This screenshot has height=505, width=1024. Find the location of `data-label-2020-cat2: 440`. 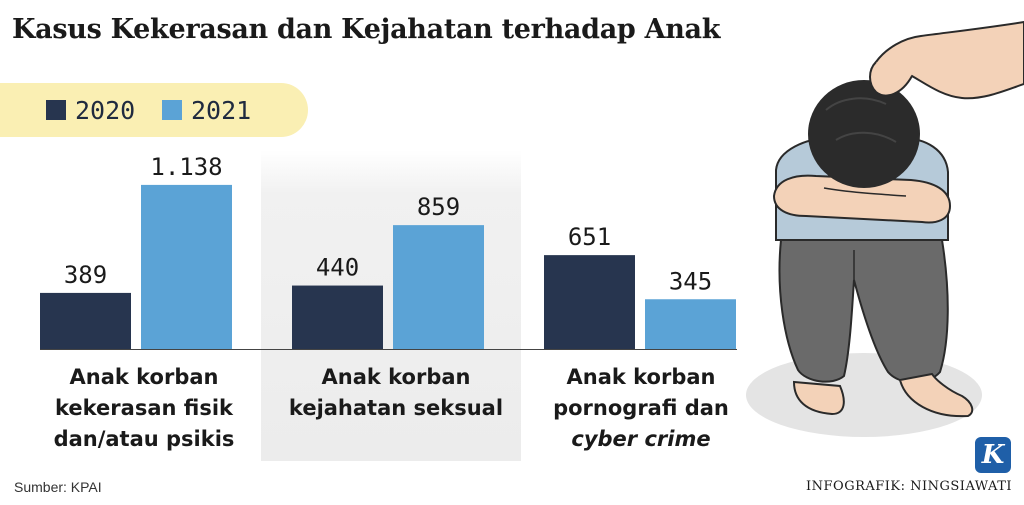

data-label-2020-cat2: 440 is located at coordinates (337, 268).